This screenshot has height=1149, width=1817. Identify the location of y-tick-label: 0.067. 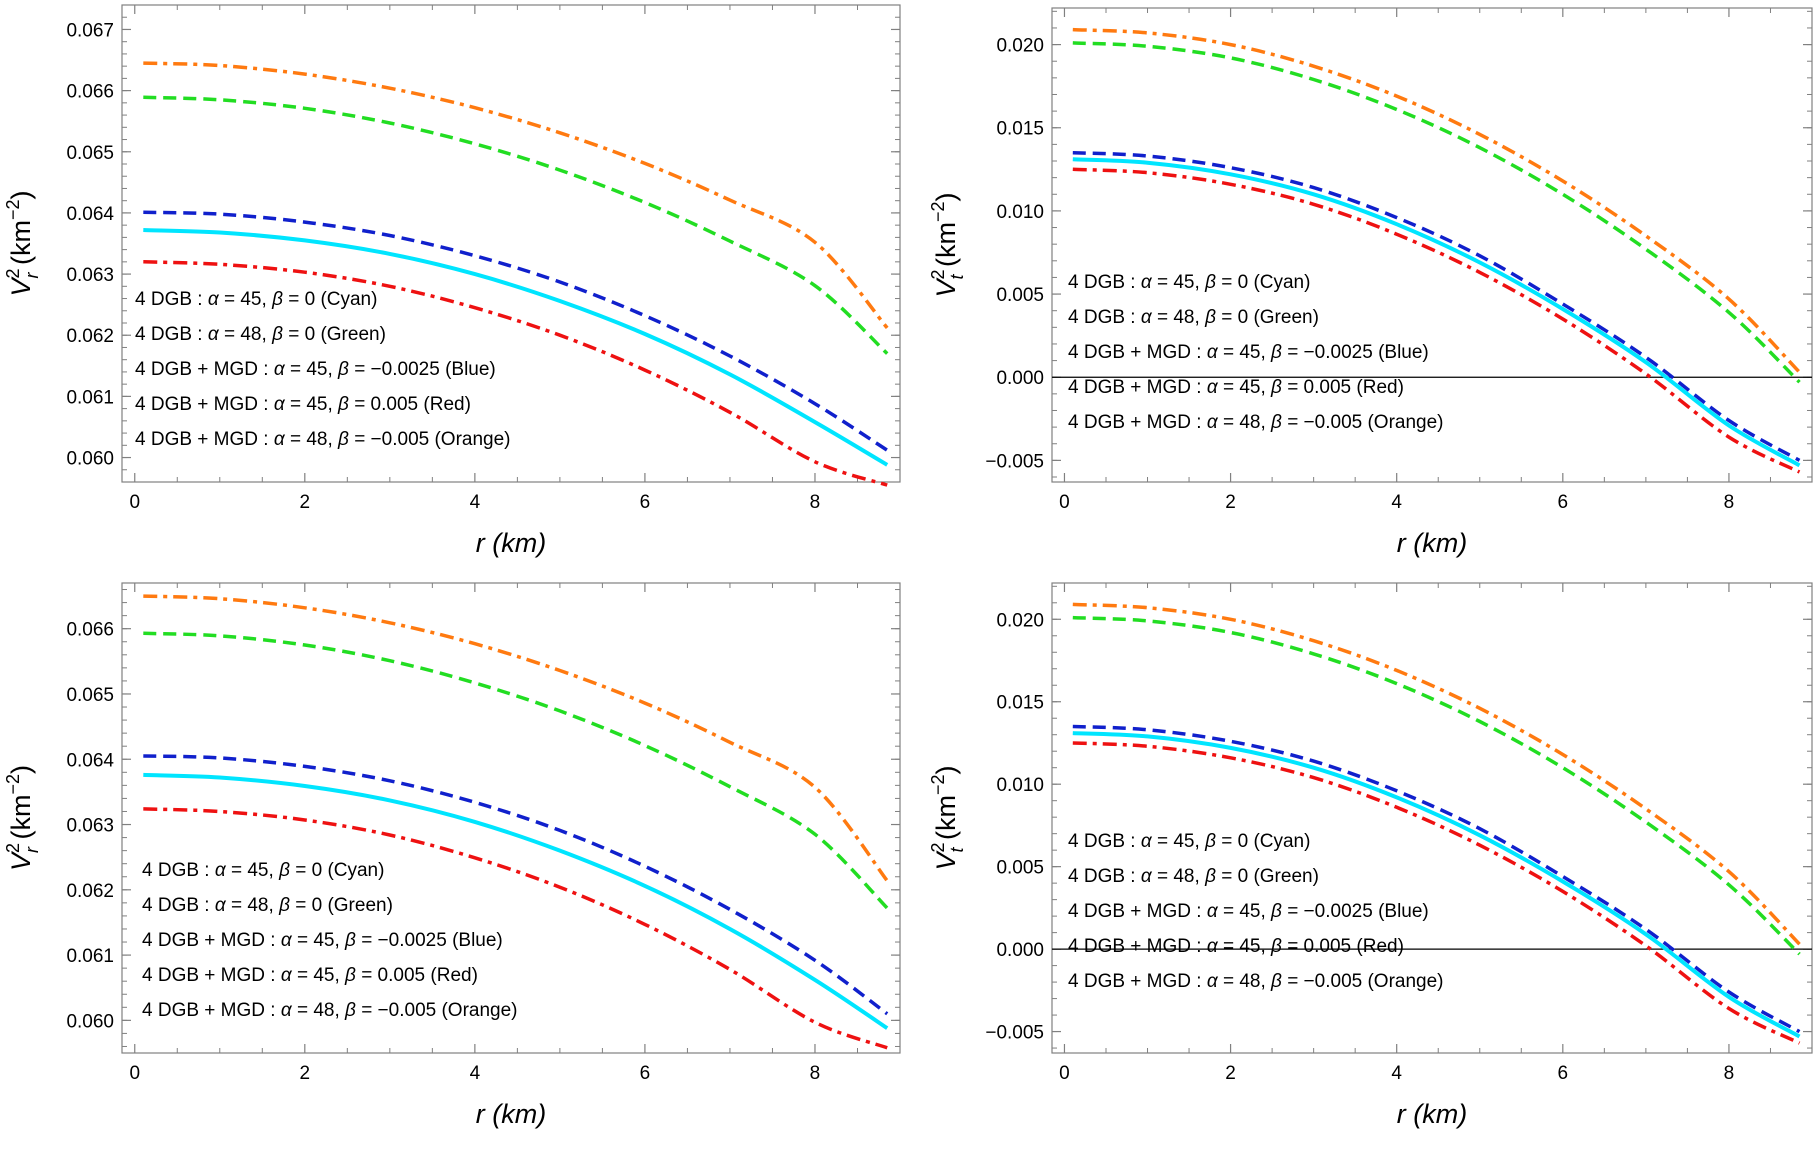
(90, 30).